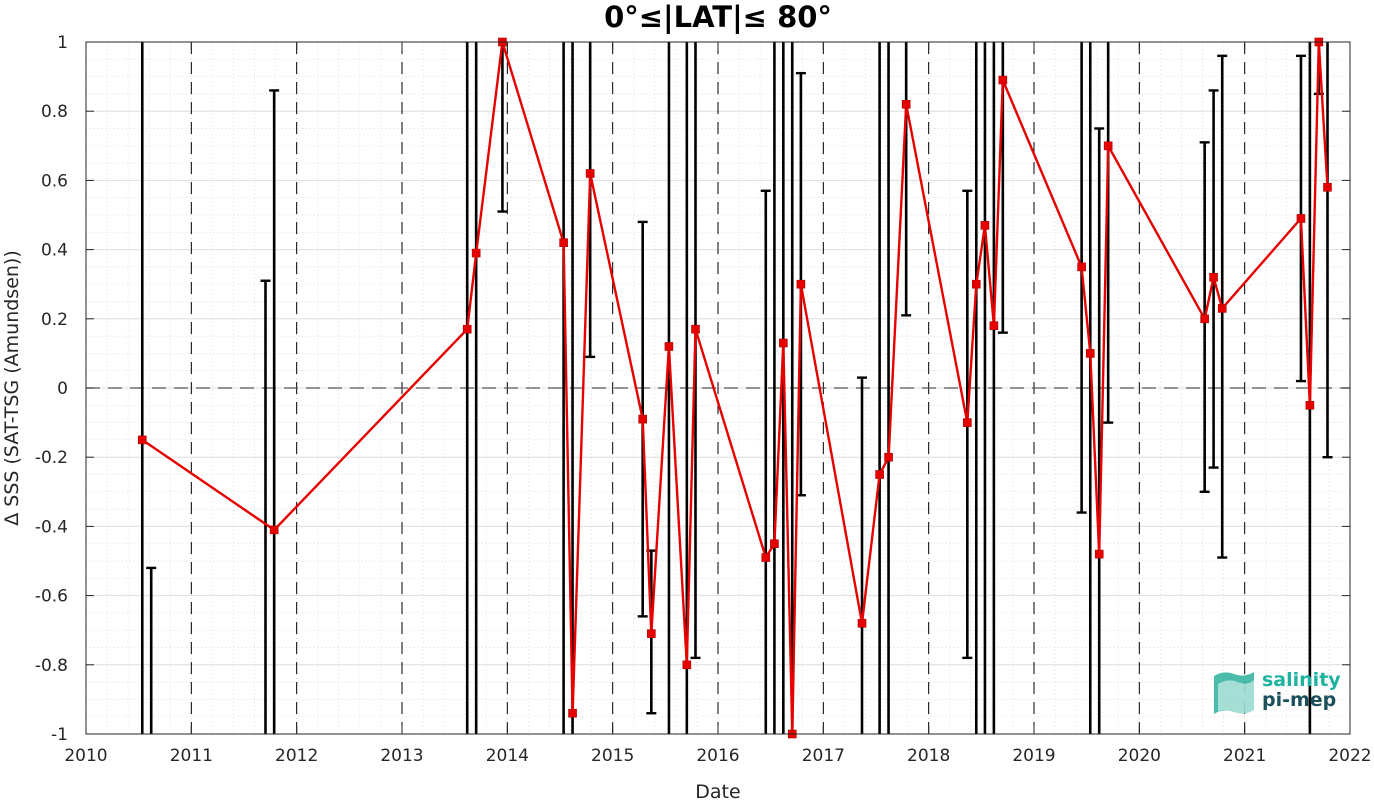 This screenshot has width=1374, height=801. I want to click on logo-text-salinity: salinity, so click(1301, 680).